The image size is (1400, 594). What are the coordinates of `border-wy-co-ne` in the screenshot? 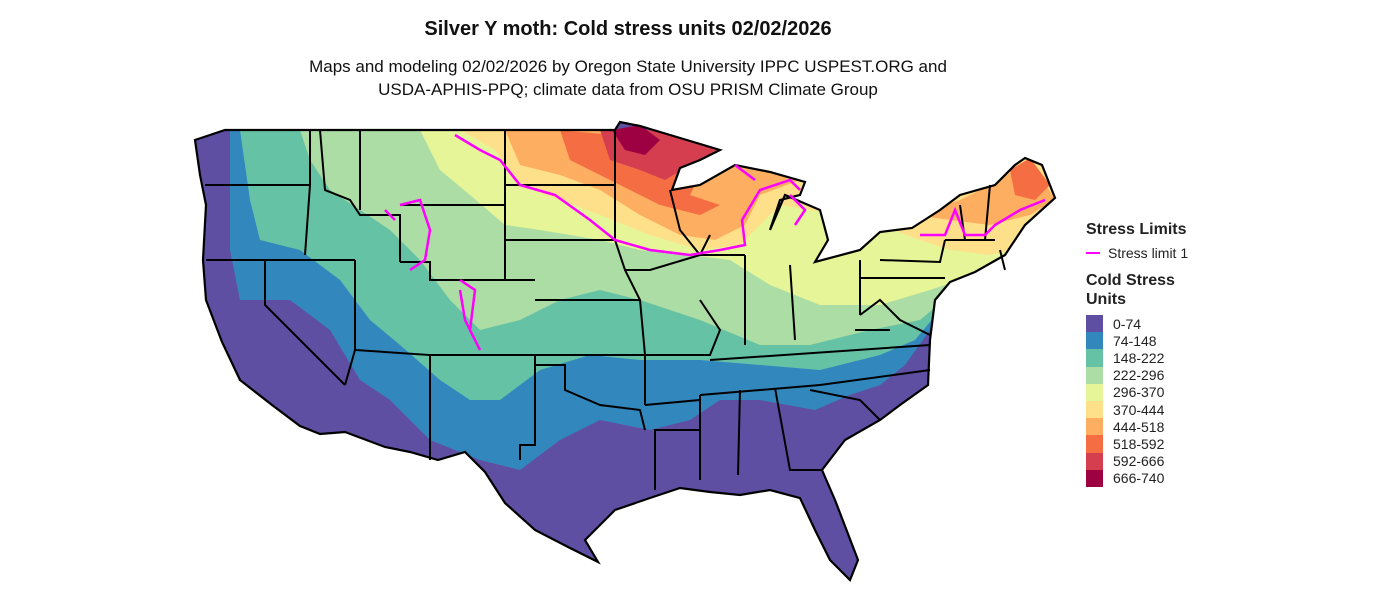 It's located at (559, 205).